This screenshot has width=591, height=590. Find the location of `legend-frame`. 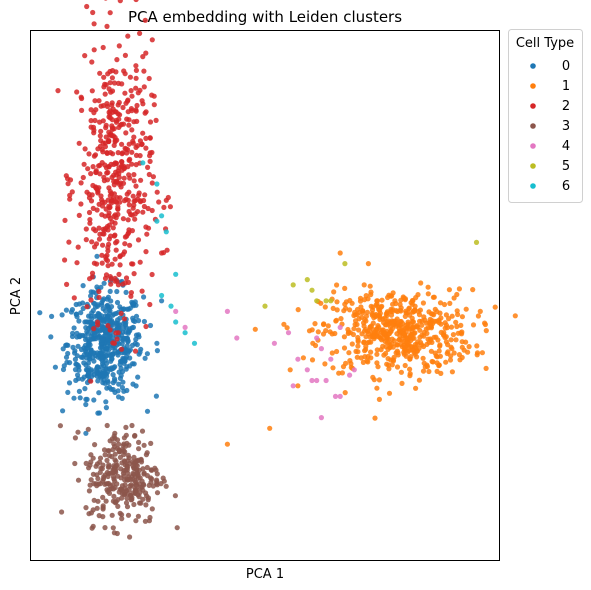

legend-frame is located at coordinates (545, 116).